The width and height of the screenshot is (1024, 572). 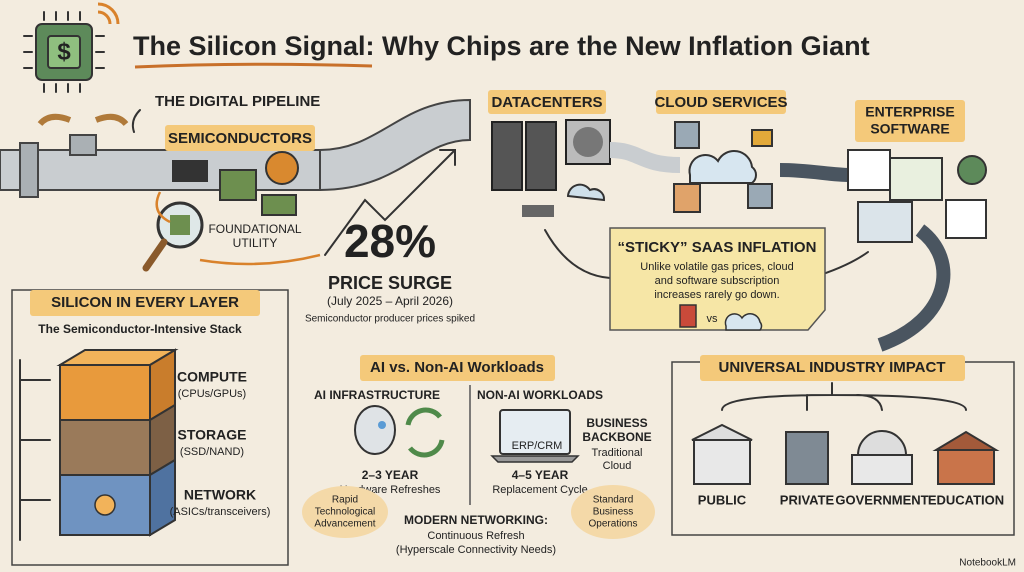 I want to click on semiconductors-label: SEMICONDUCTORS, so click(x=240, y=138).